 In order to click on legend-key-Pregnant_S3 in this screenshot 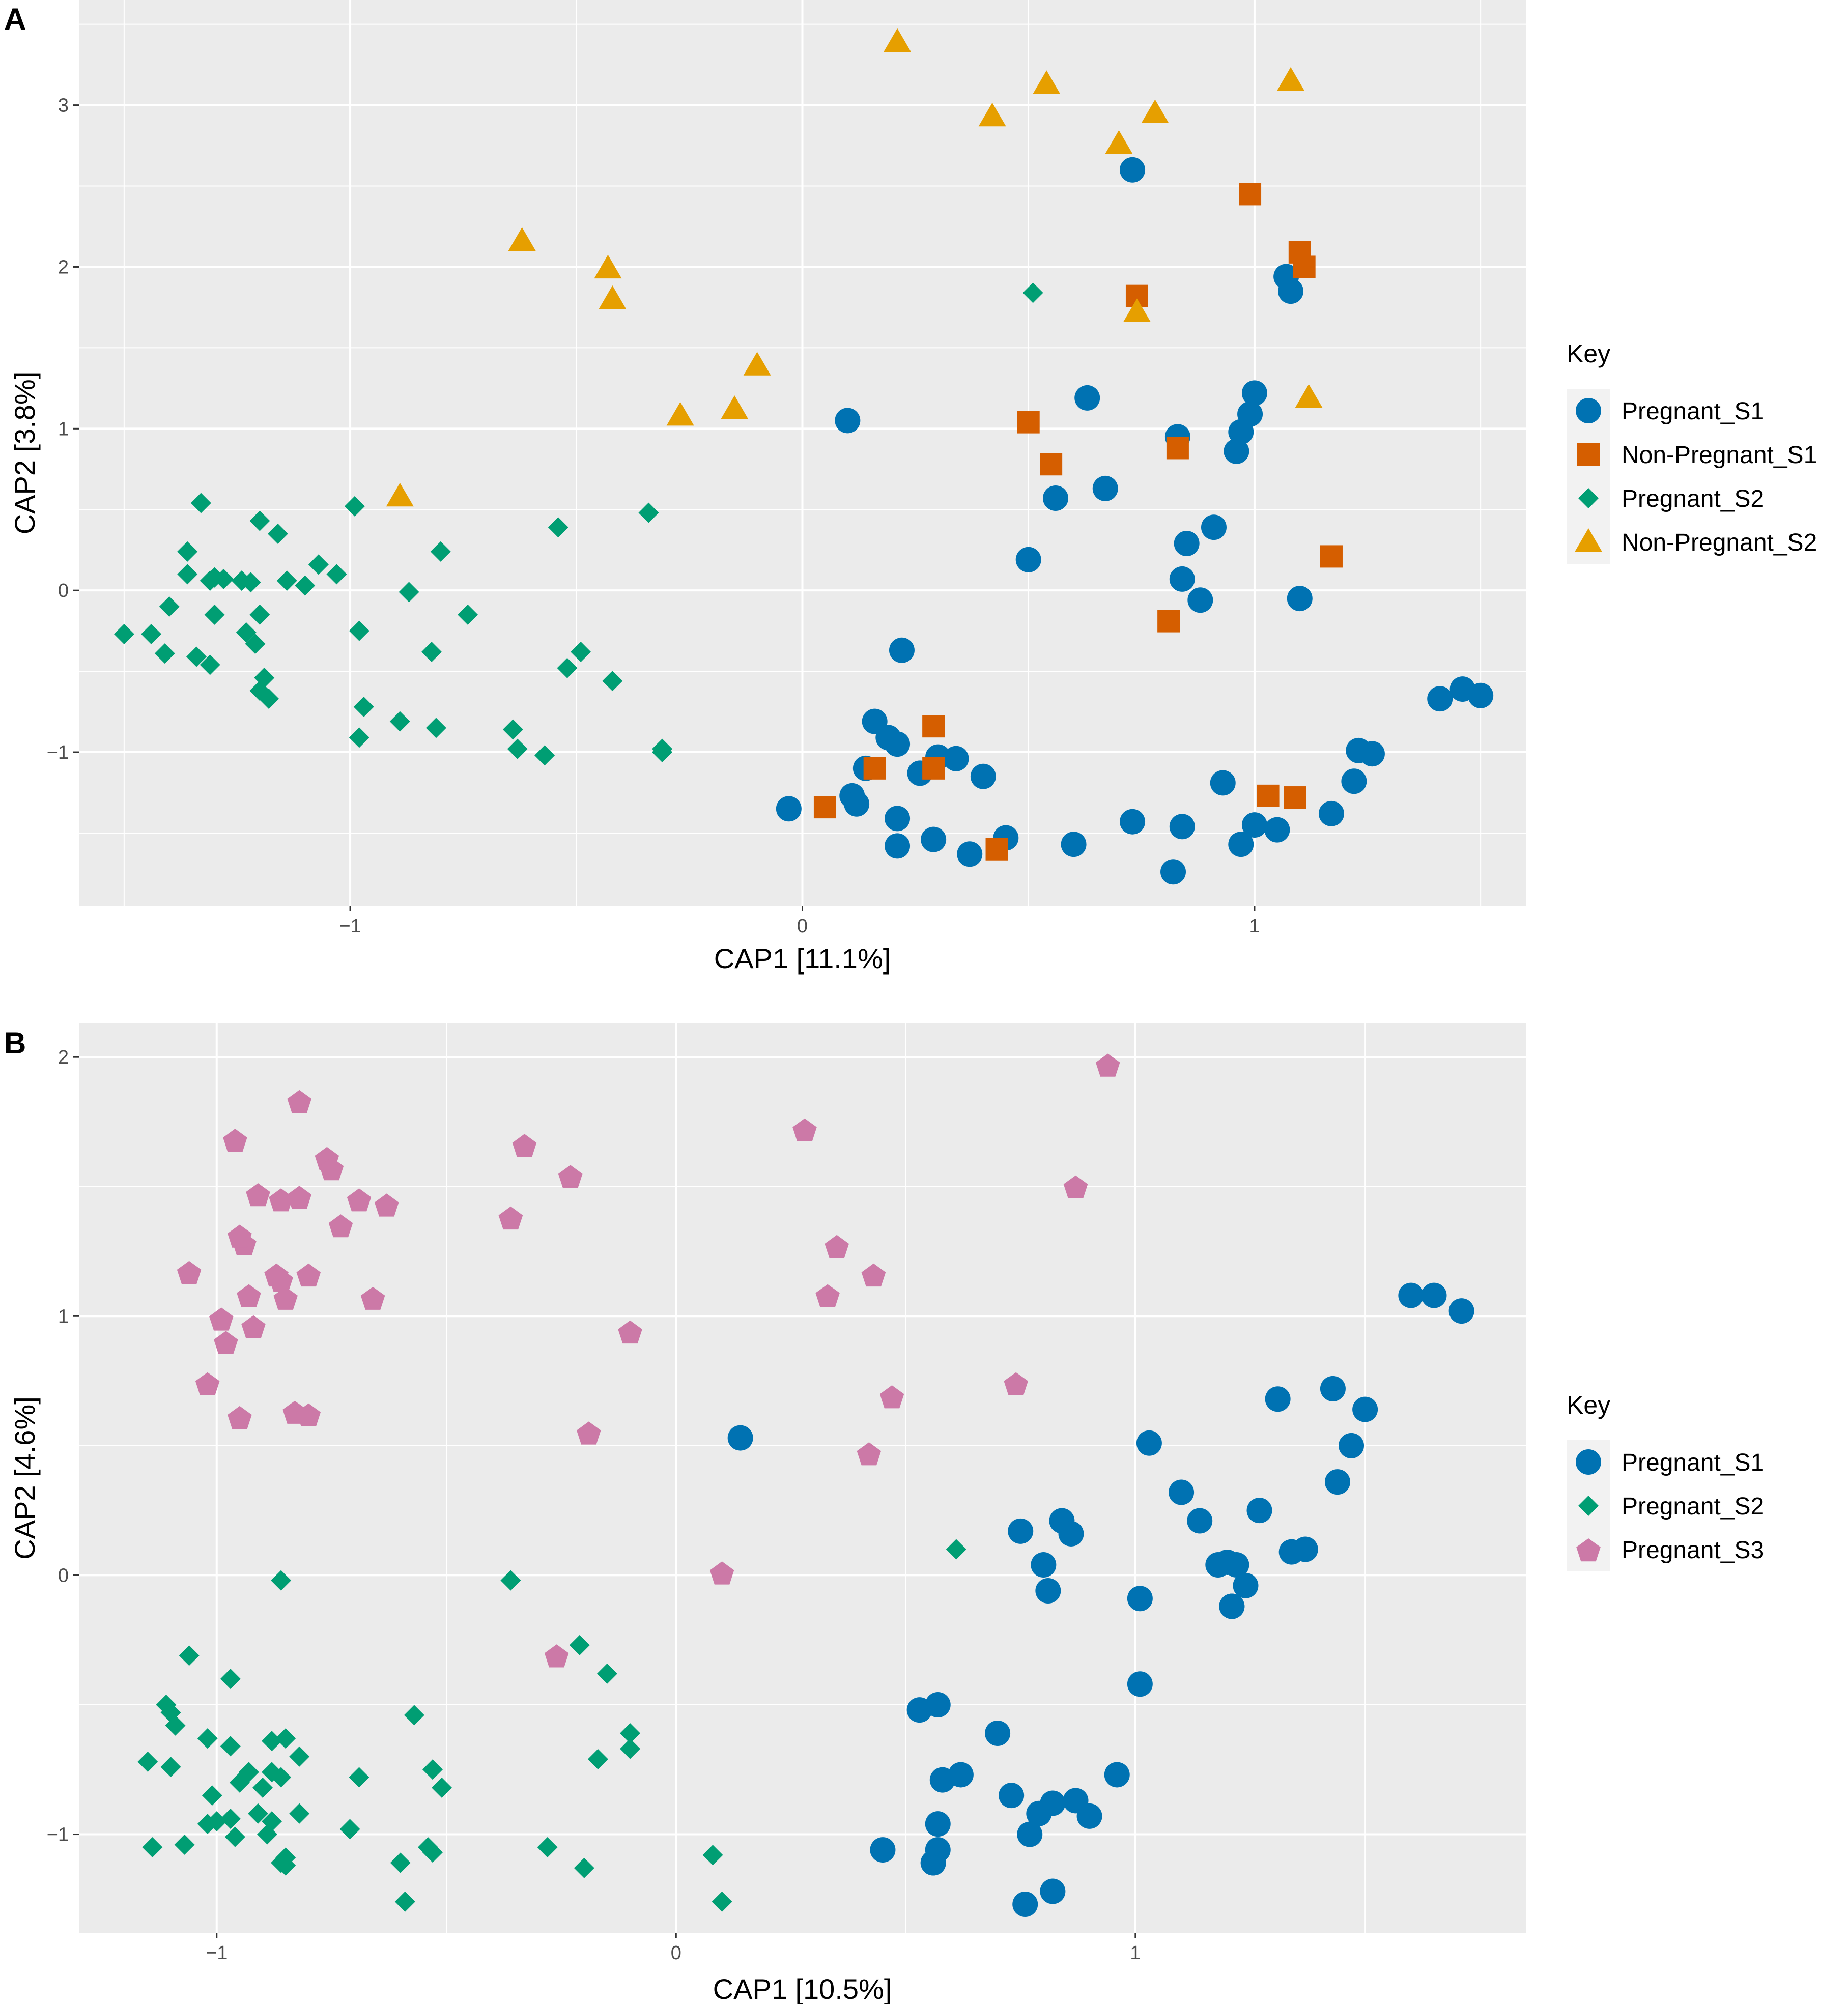, I will do `click(1588, 1550)`.